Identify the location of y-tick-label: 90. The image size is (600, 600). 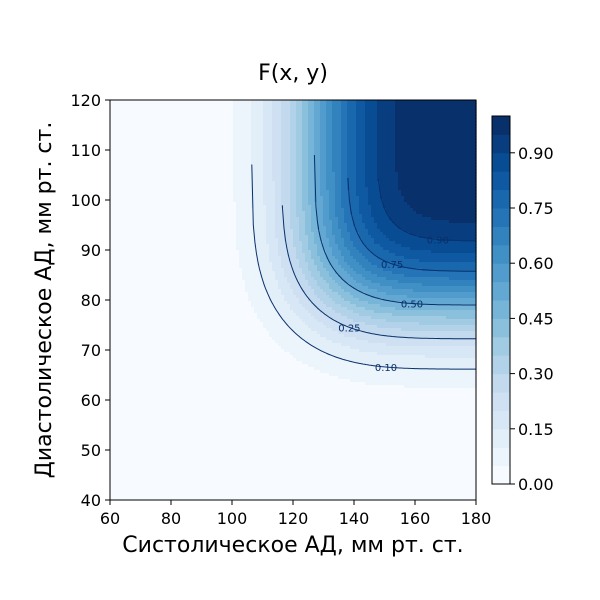
(91, 250).